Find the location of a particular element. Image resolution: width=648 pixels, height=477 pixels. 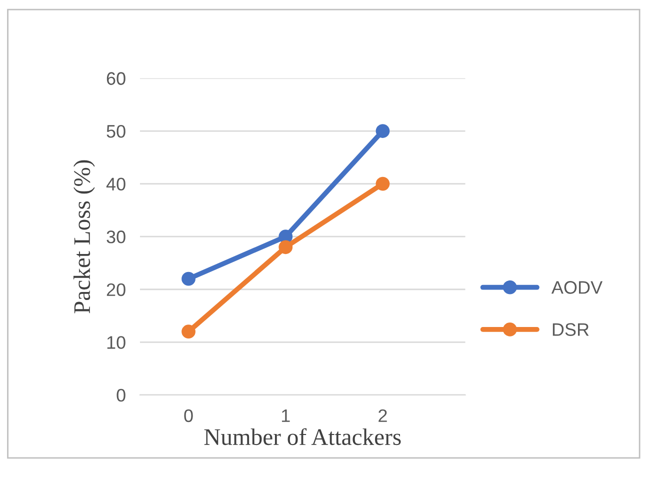

legend-label: DSR is located at coordinates (570, 329).